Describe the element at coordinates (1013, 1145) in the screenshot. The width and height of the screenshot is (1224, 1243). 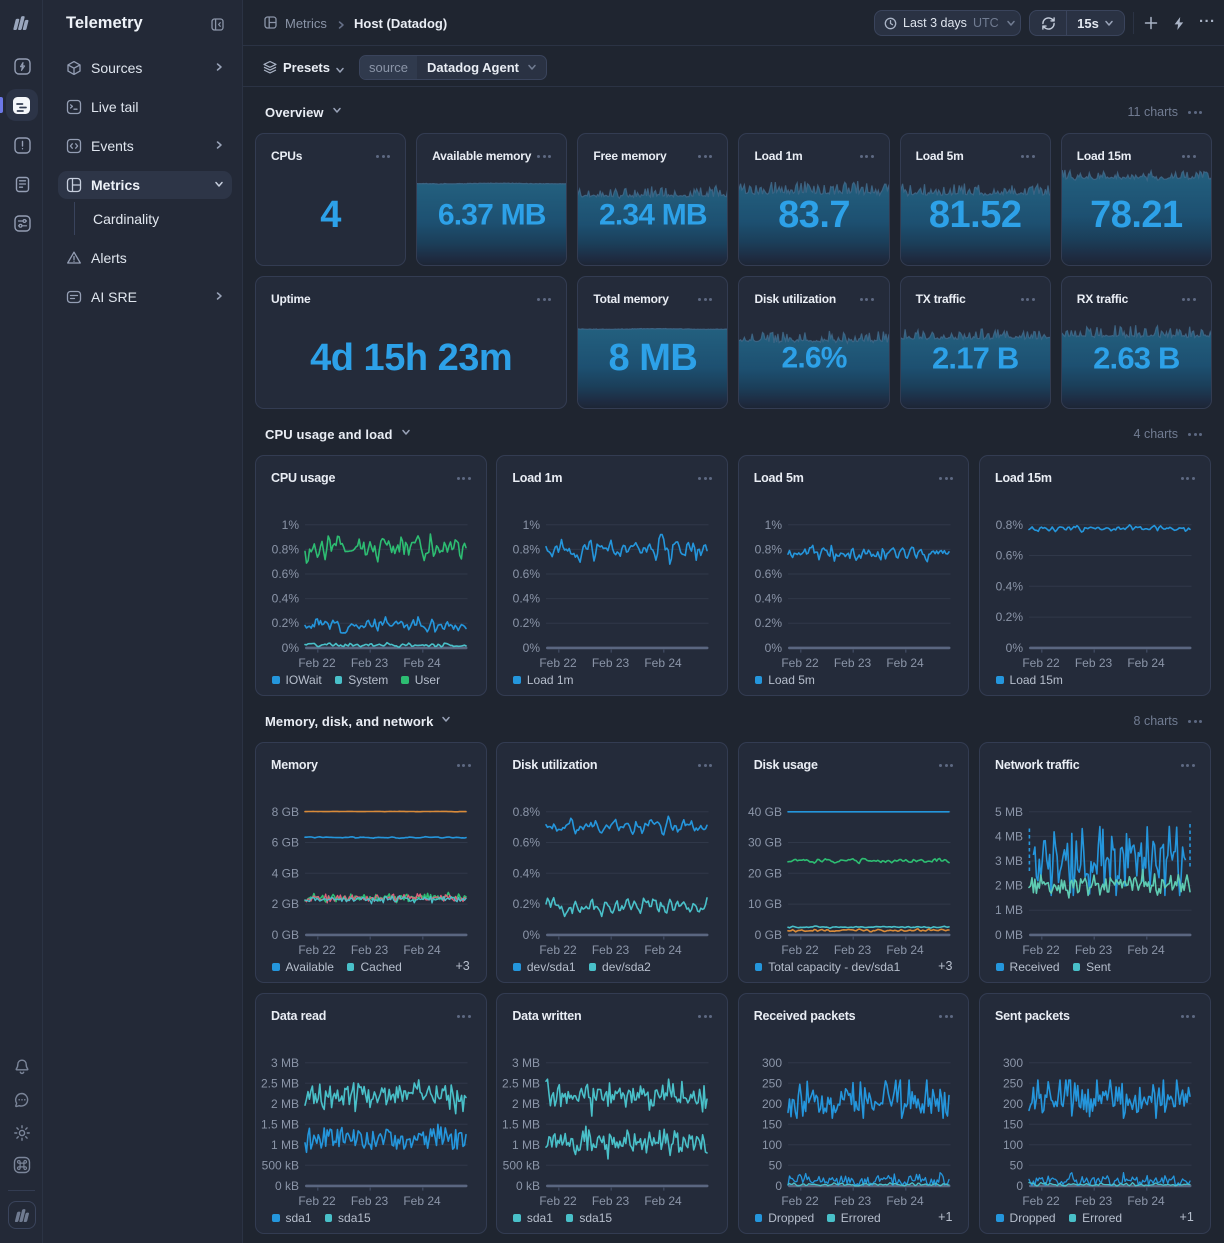
I see `svg-text: 100` at that location.